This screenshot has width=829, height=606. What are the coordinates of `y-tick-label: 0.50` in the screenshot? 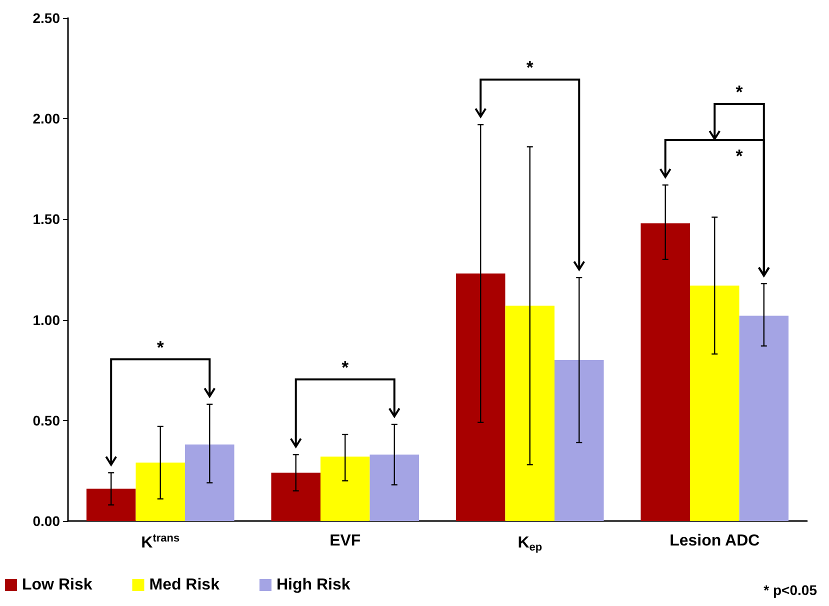 It's located at (46, 420).